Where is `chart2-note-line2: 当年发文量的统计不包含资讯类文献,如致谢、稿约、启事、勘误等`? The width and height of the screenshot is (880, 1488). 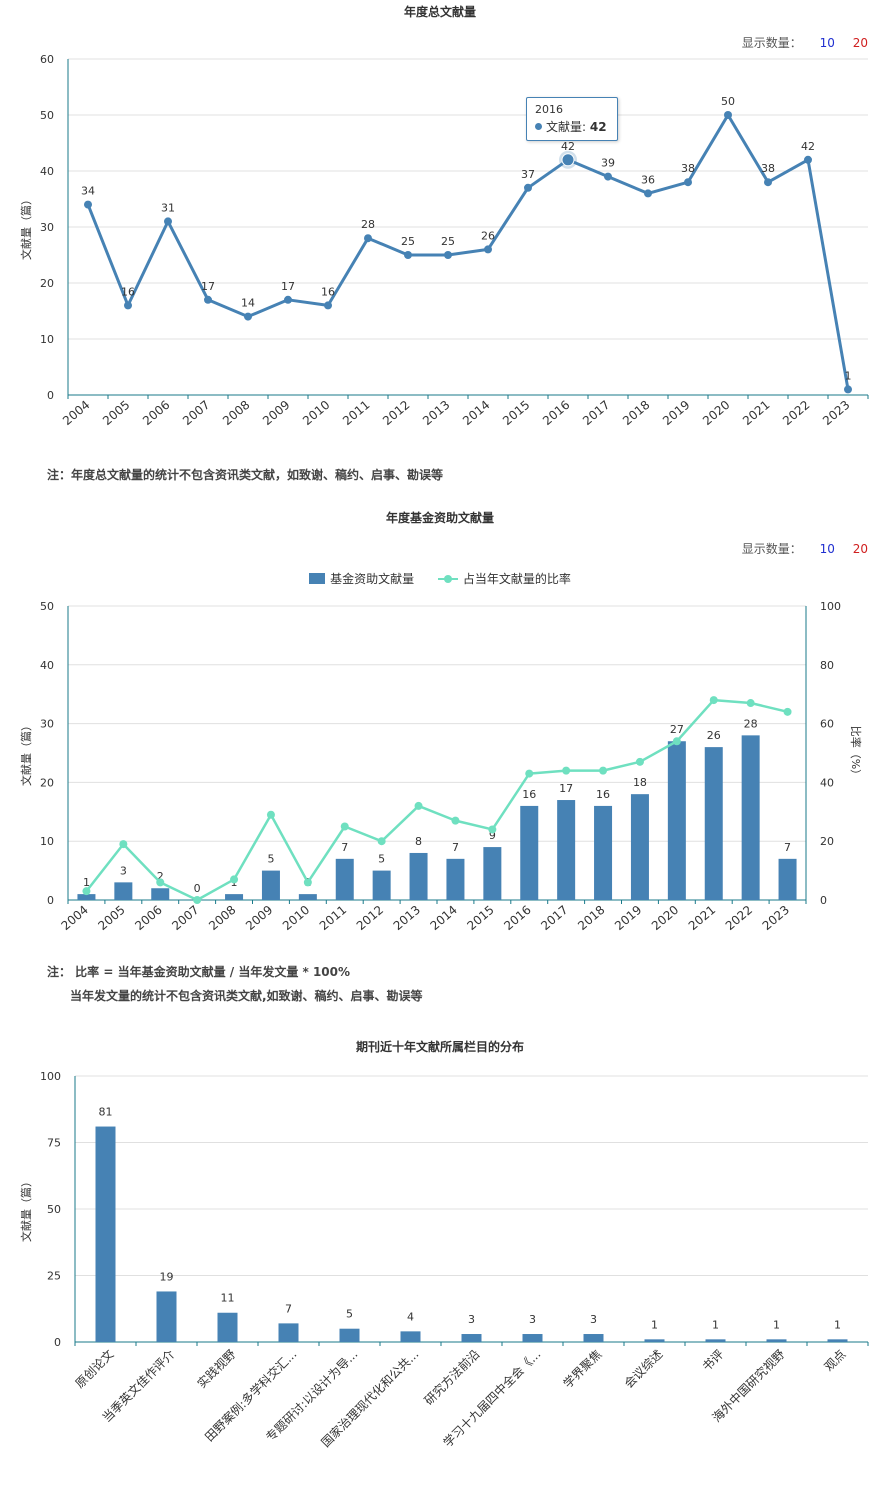
chart2-note-line2: 当年发文量的统计不包含资讯类文献,如致谢、稿约、启事、勘误等 is located at coordinates (246, 996).